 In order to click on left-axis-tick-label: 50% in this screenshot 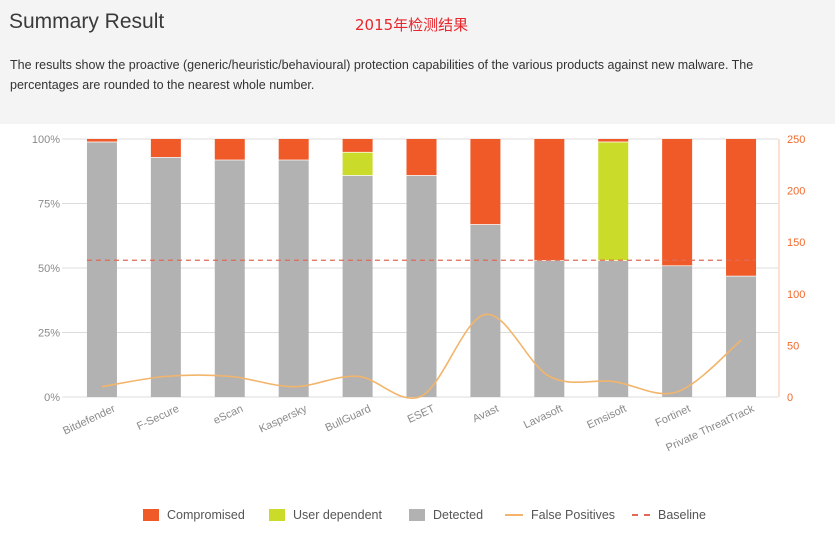, I will do `click(49, 269)`.